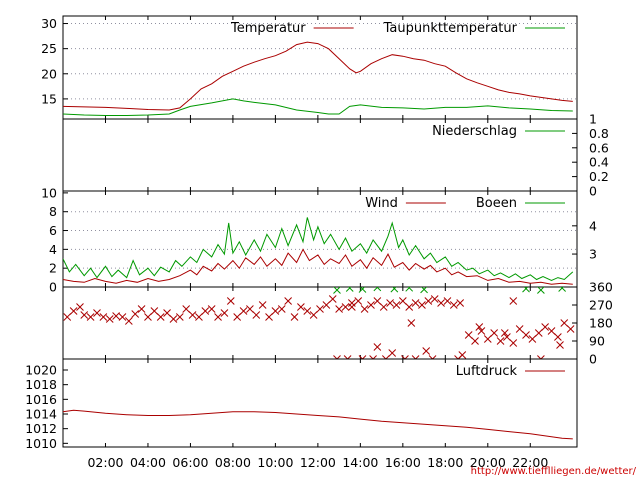 This screenshot has height=480, width=640. Describe the element at coordinates (601, 323) in the screenshot. I see `y-tick-right-label: 180` at that location.